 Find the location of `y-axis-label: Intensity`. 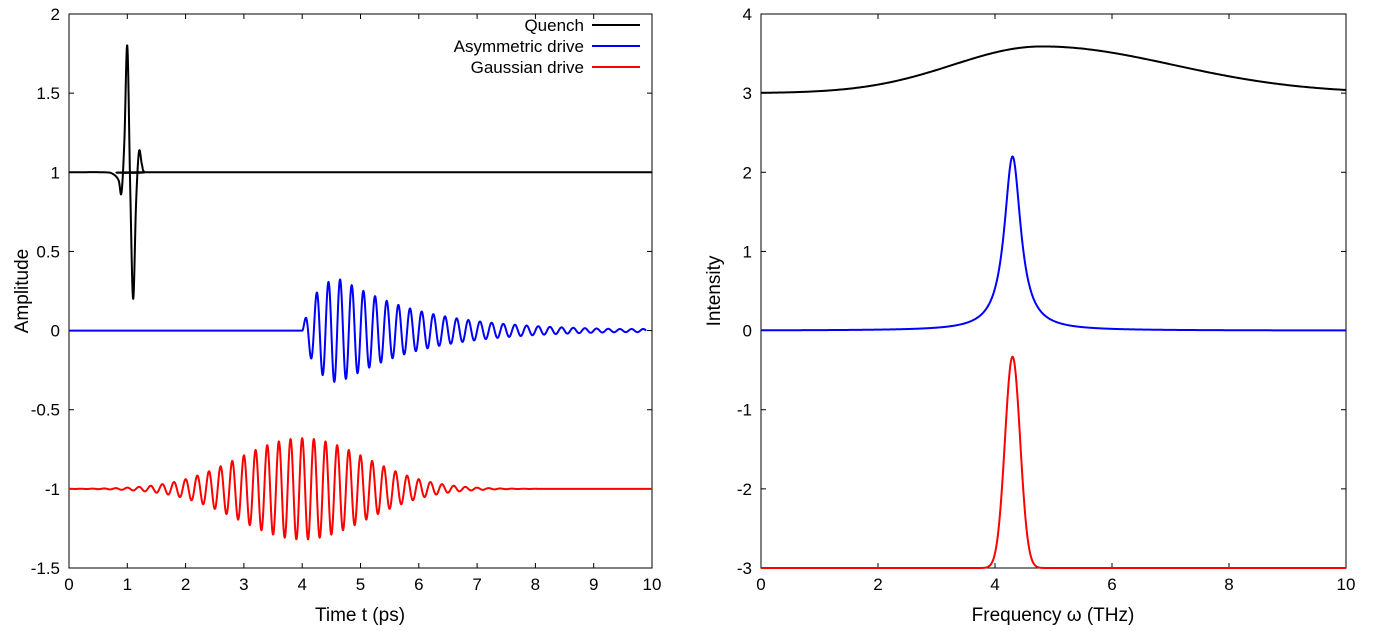

y-axis-label: Intensity is located at coordinates (714, 290).